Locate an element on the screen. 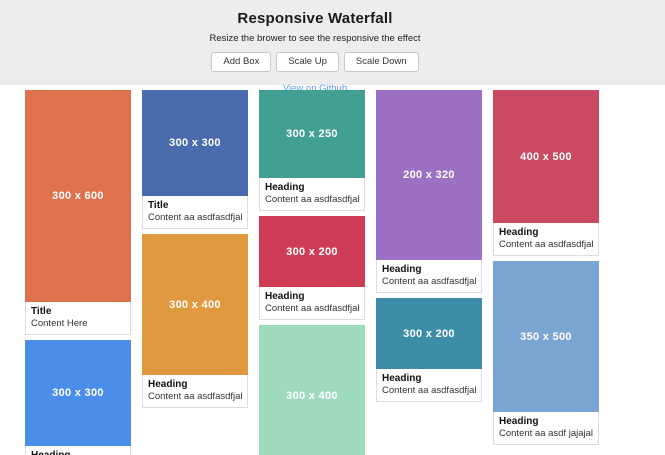  box-size-label: 200 x 320 is located at coordinates (429, 175).